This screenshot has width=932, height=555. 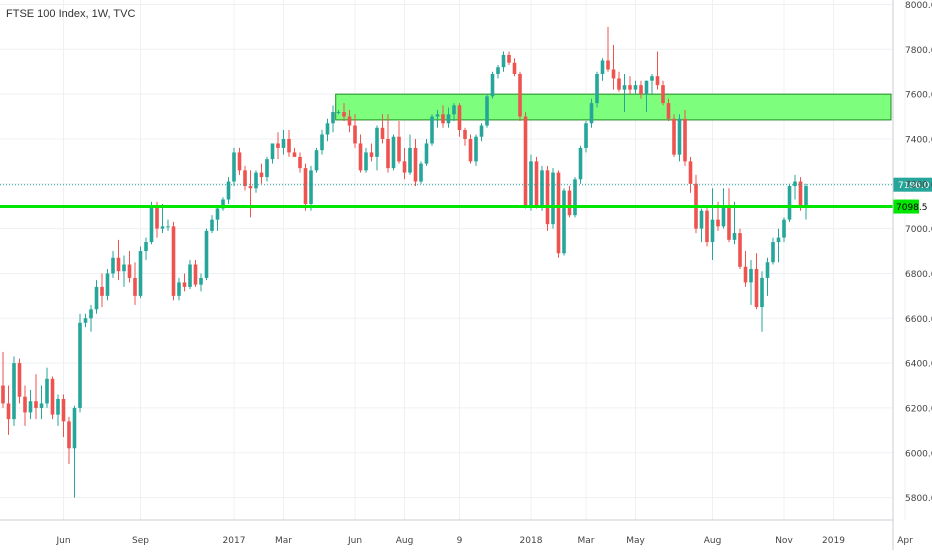 I want to click on y-tick-label: 8000.0, so click(x=918, y=6).